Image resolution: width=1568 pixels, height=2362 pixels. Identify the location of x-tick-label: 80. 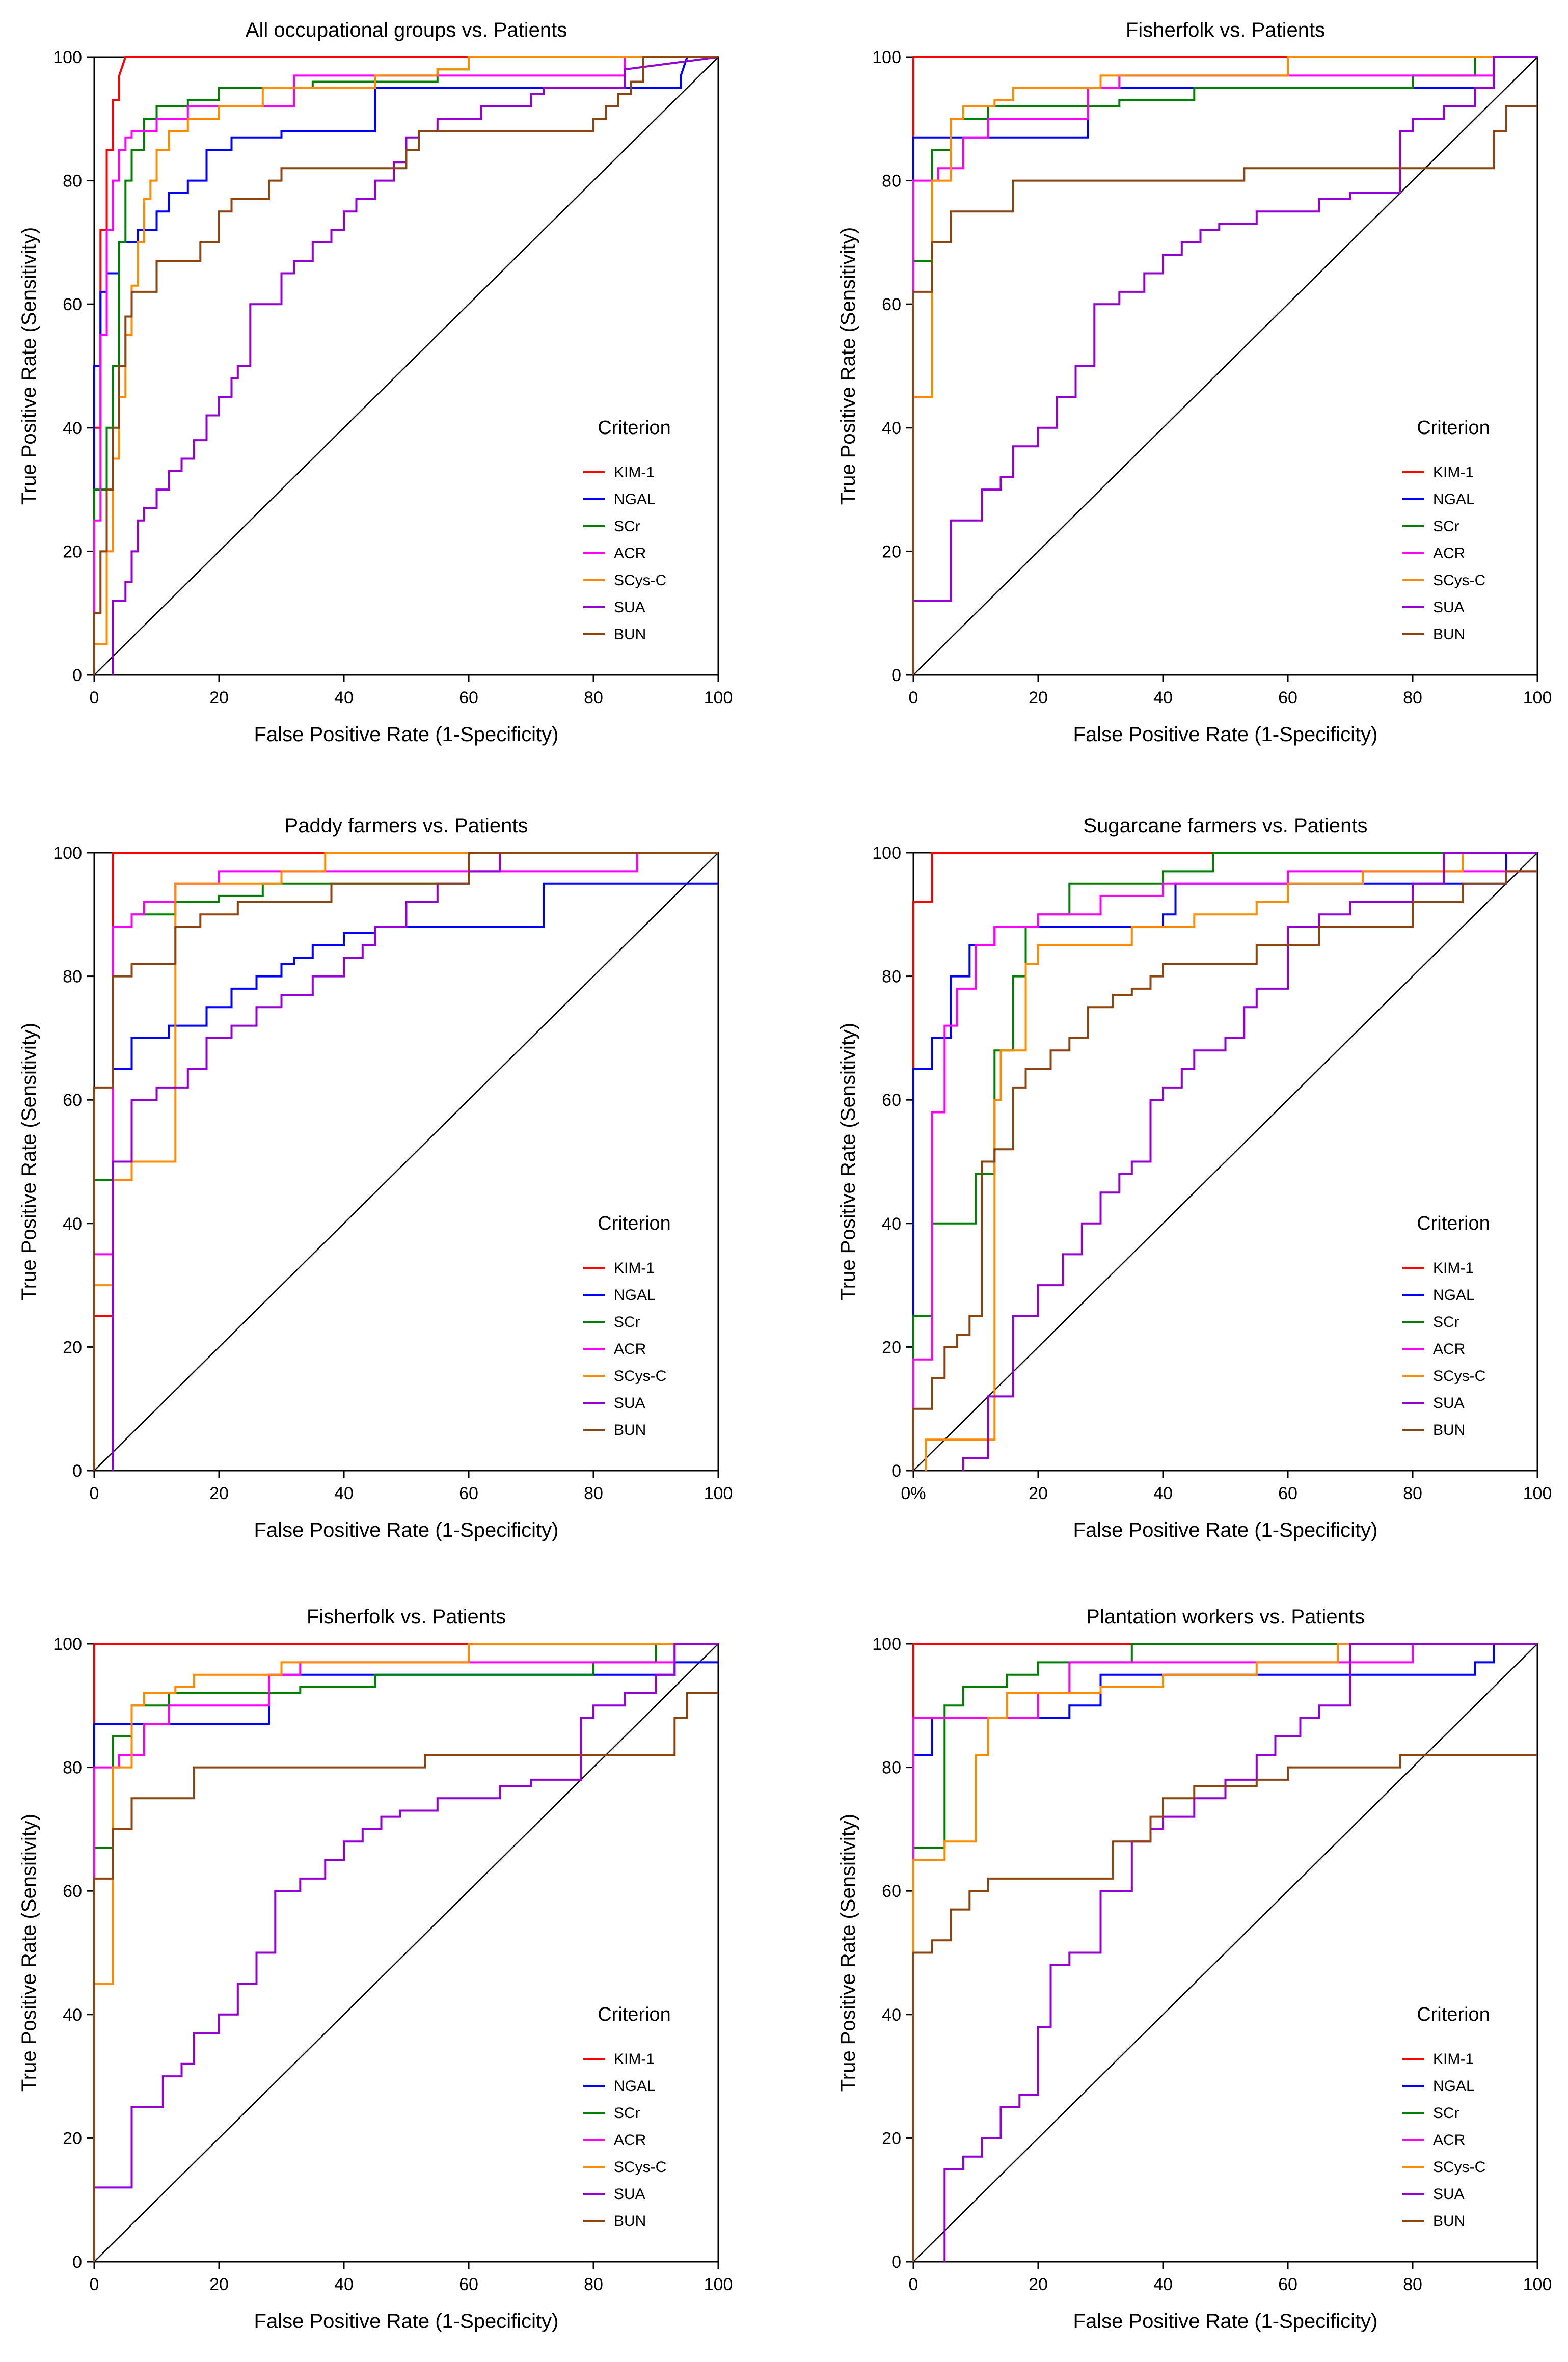
(1412, 1494).